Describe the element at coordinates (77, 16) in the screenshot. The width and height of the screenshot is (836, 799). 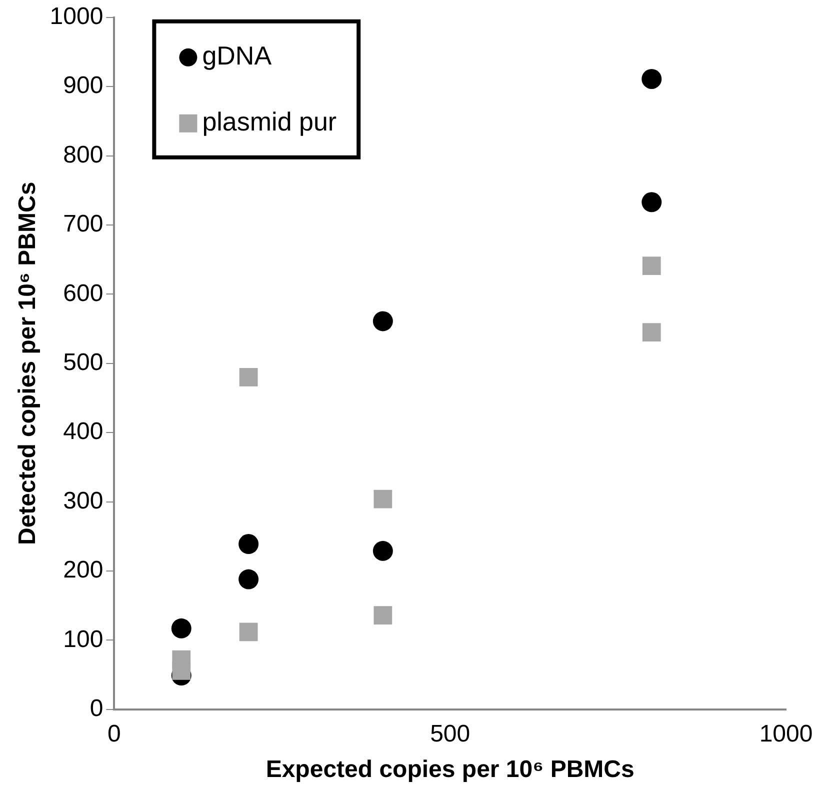
I see `y-tick-label: 1000` at that location.